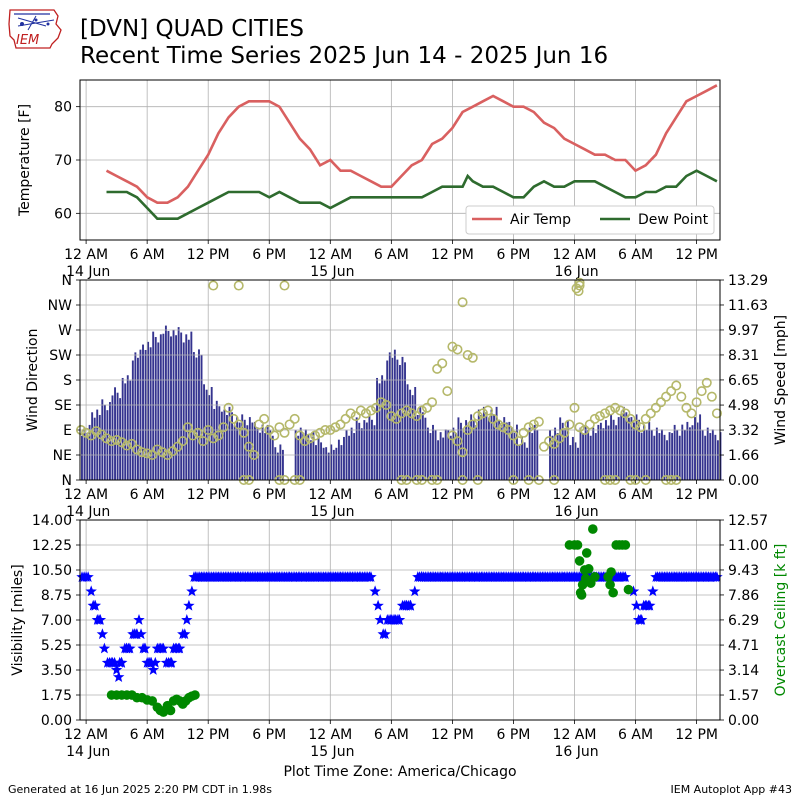 This screenshot has width=800, height=800. What do you see at coordinates (67, 381) in the screenshot?
I see `y-tick-label: S` at bounding box center [67, 381].